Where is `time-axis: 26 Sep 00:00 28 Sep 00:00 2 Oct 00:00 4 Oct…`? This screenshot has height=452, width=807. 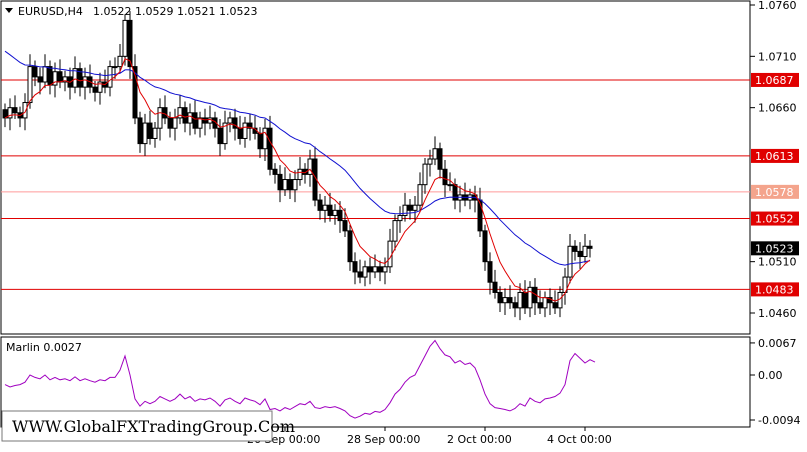 time-axis: 26 Sep 00:00 28 Sep 00:00 2 Oct 00:00 4 Oct… is located at coordinates (429, 436).